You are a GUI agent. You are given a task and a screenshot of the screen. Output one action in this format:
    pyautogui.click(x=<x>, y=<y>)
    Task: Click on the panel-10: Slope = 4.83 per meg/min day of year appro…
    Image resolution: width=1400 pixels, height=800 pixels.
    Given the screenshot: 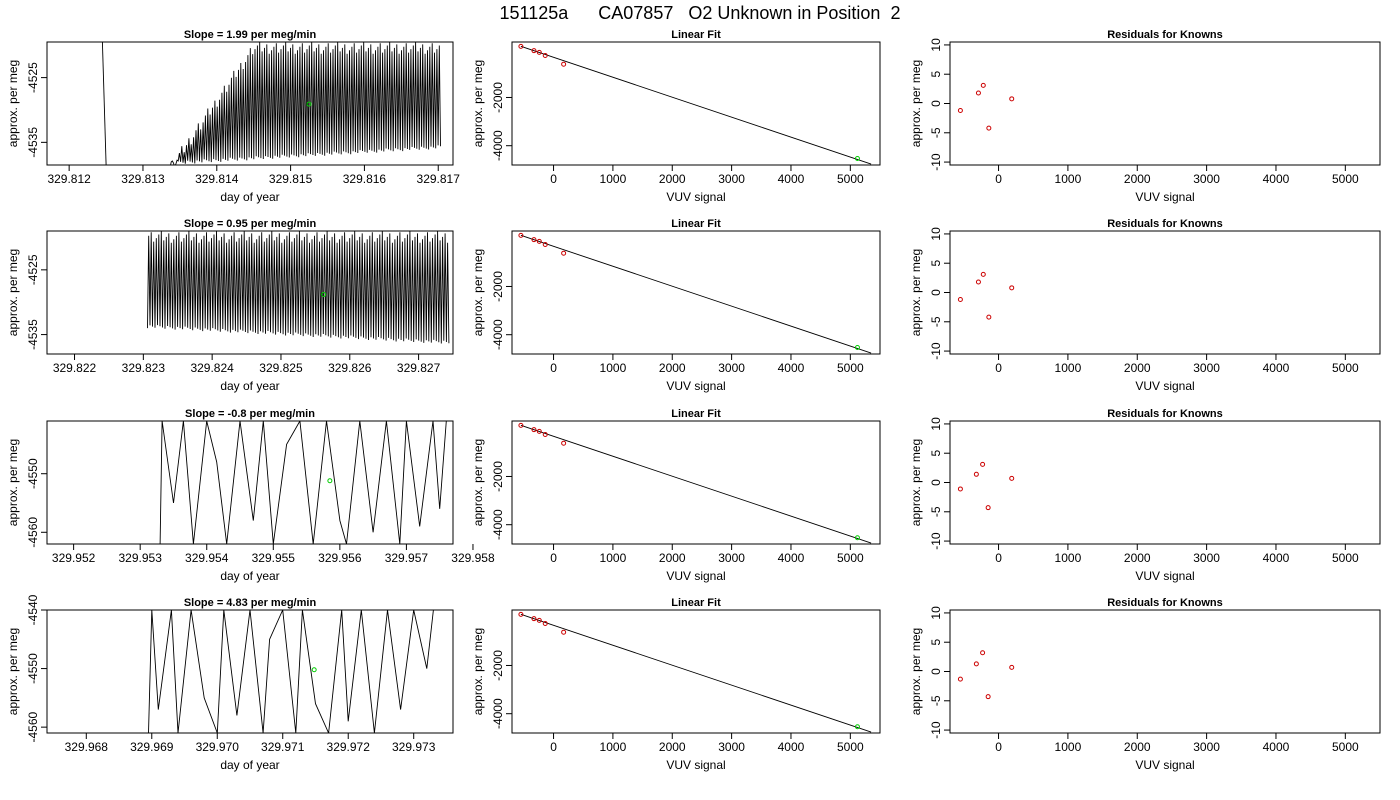 What is the action you would take?
    pyautogui.click(x=230, y=683)
    